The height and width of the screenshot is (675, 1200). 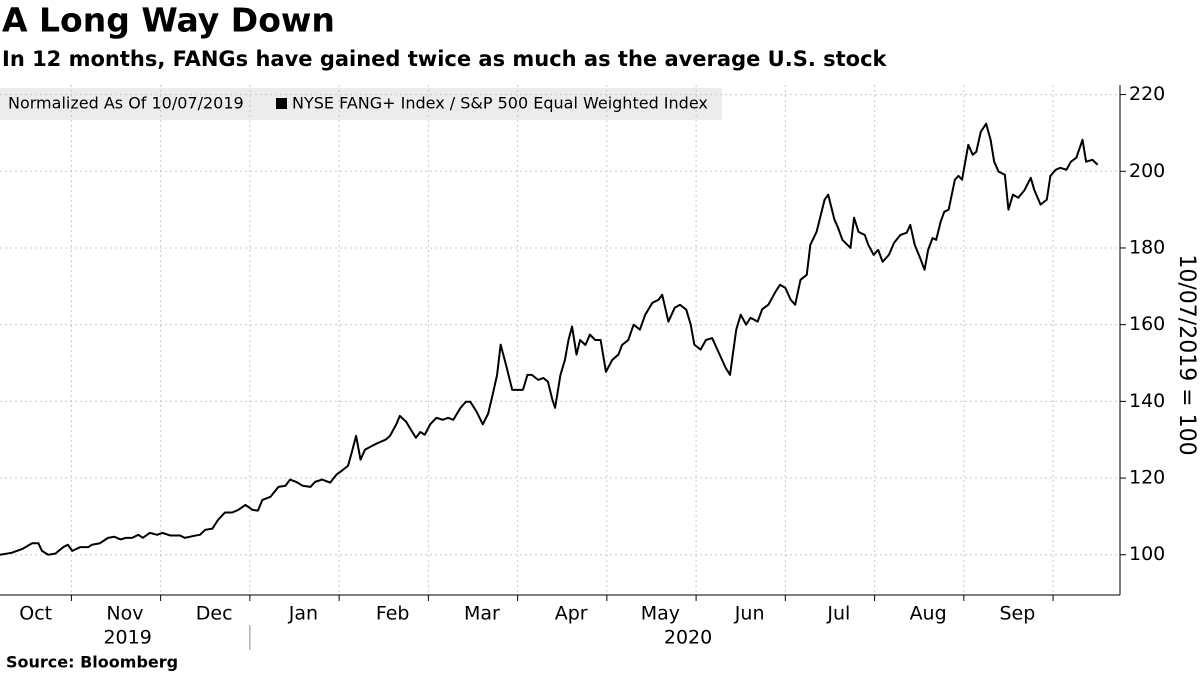 I want to click on x-tick-label: Mar, so click(x=482, y=614).